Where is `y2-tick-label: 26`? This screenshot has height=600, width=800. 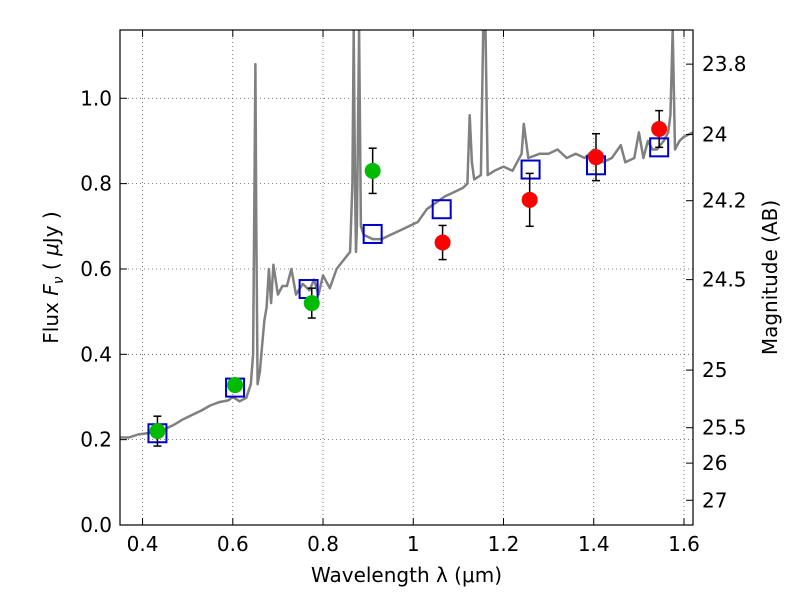 y2-tick-label: 26 is located at coordinates (714, 463).